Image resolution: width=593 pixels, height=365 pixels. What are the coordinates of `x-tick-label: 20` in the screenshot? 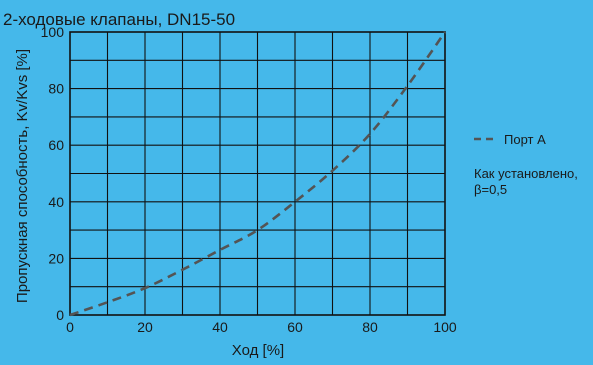 It's located at (145, 327).